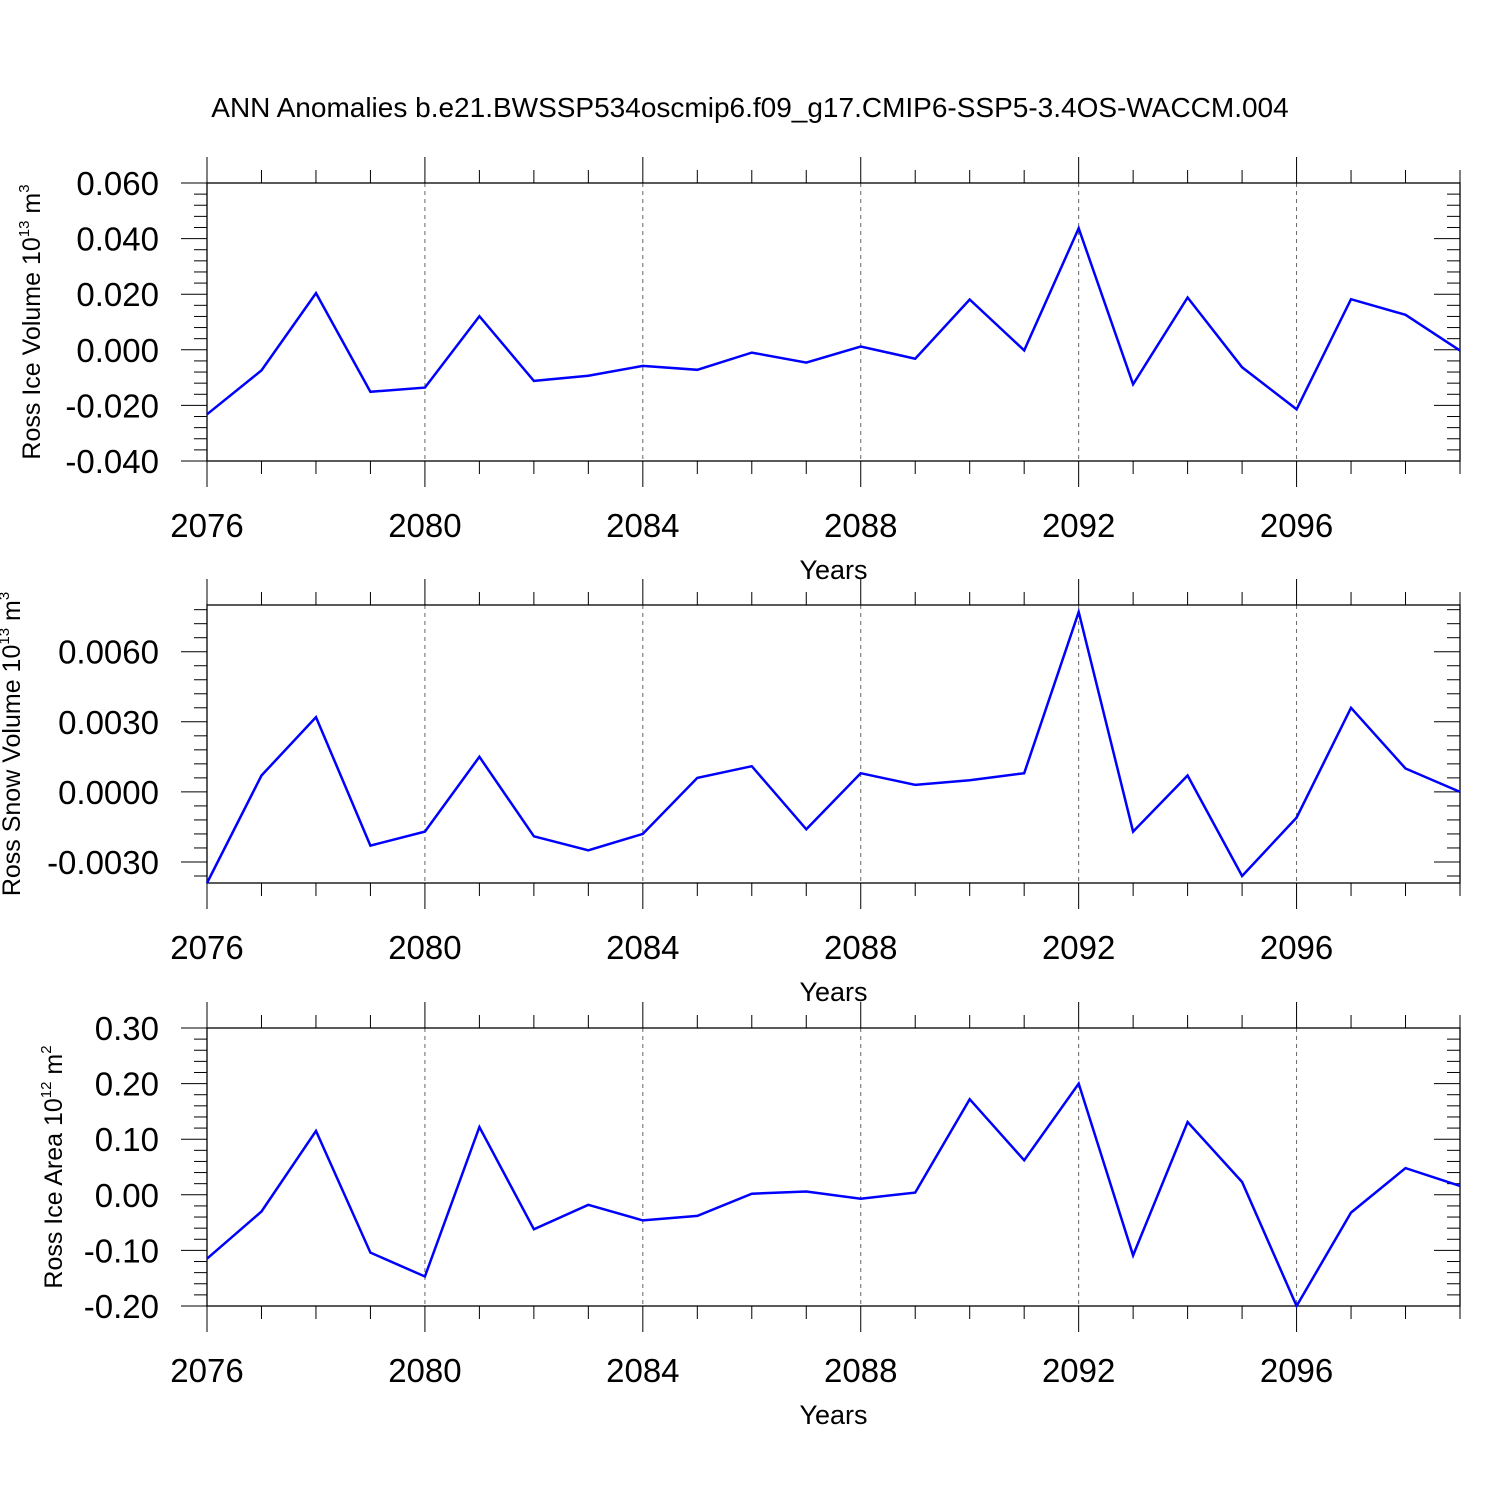  What do you see at coordinates (112, 405) in the screenshot?
I see `y-tick-label: -0.020` at bounding box center [112, 405].